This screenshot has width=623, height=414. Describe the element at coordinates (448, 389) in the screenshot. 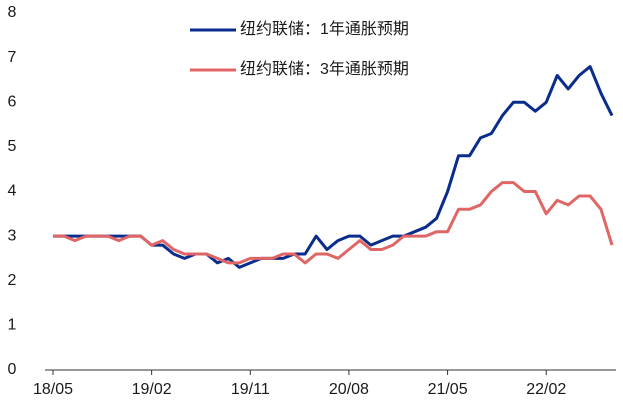

I see `x-tick-label: 21/05` at that location.